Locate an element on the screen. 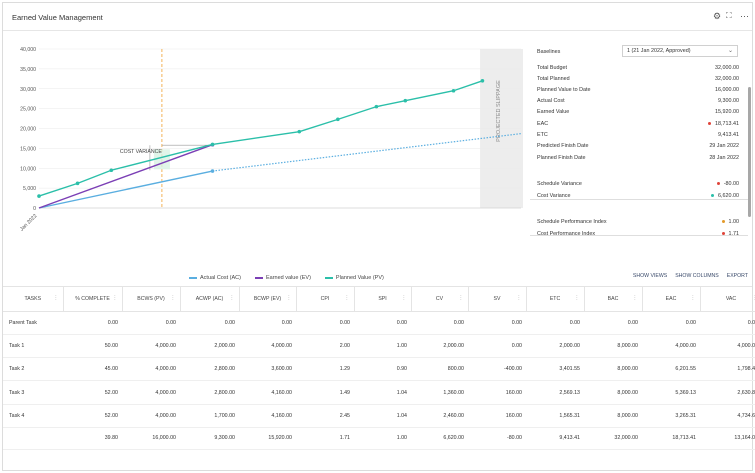 The width and height of the screenshot is (755, 473). column-header: CV ⋮ is located at coordinates (440, 299).